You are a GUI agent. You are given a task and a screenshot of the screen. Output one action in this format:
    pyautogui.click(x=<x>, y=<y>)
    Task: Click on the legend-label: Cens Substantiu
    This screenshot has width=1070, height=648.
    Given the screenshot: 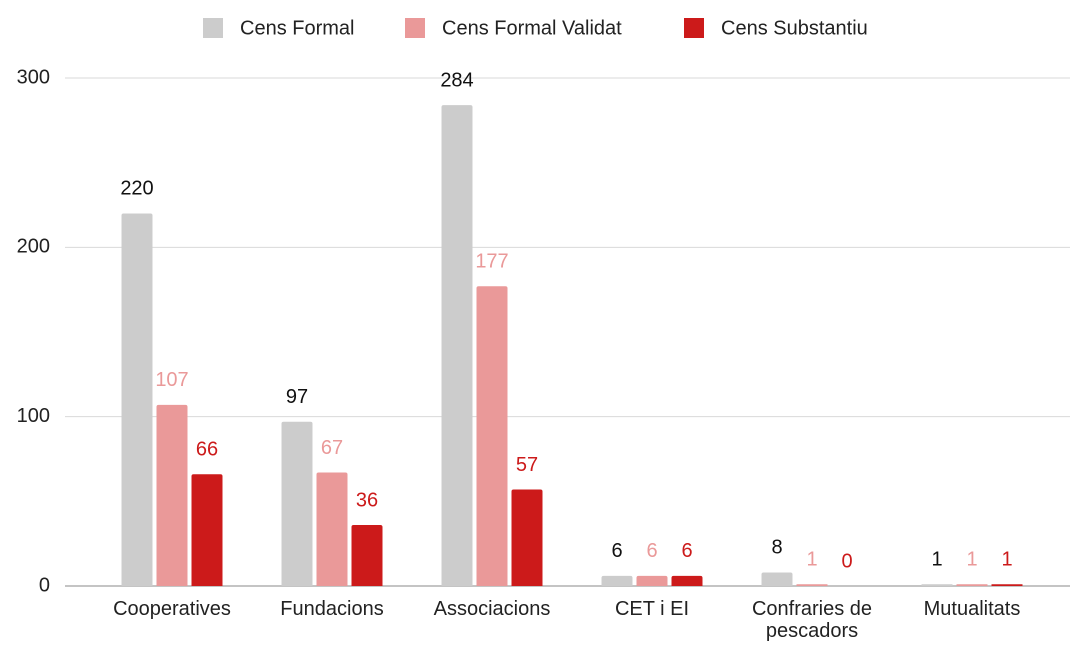 What is the action you would take?
    pyautogui.click(x=794, y=28)
    